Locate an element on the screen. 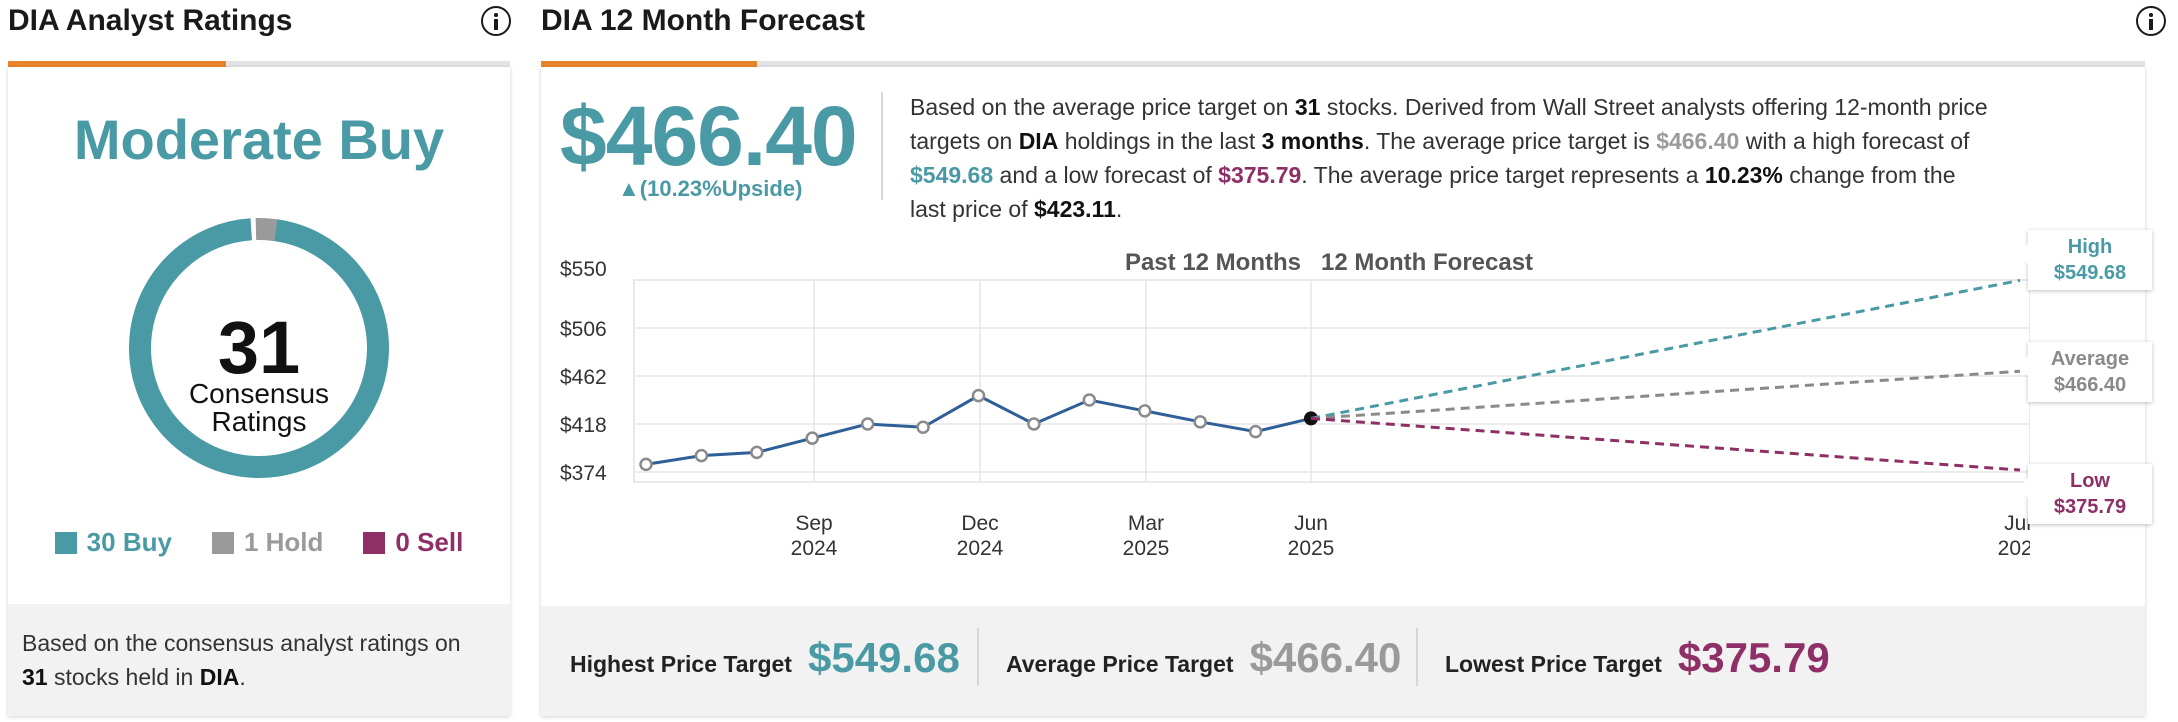  ratings-tab-bar is located at coordinates (259, 64).